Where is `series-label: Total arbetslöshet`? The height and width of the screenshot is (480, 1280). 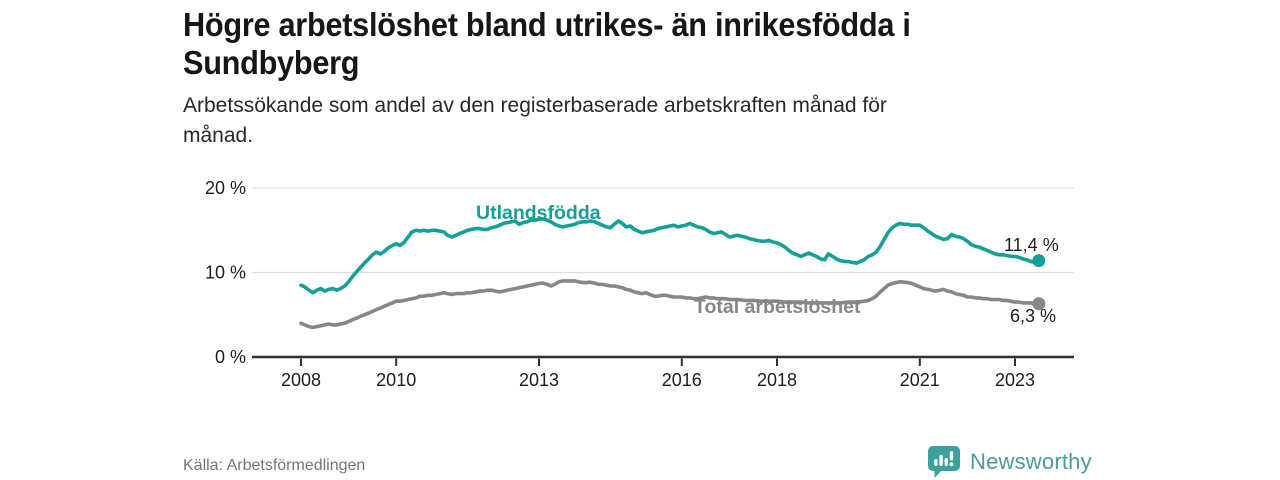
series-label: Total arbetslöshet is located at coordinates (777, 307).